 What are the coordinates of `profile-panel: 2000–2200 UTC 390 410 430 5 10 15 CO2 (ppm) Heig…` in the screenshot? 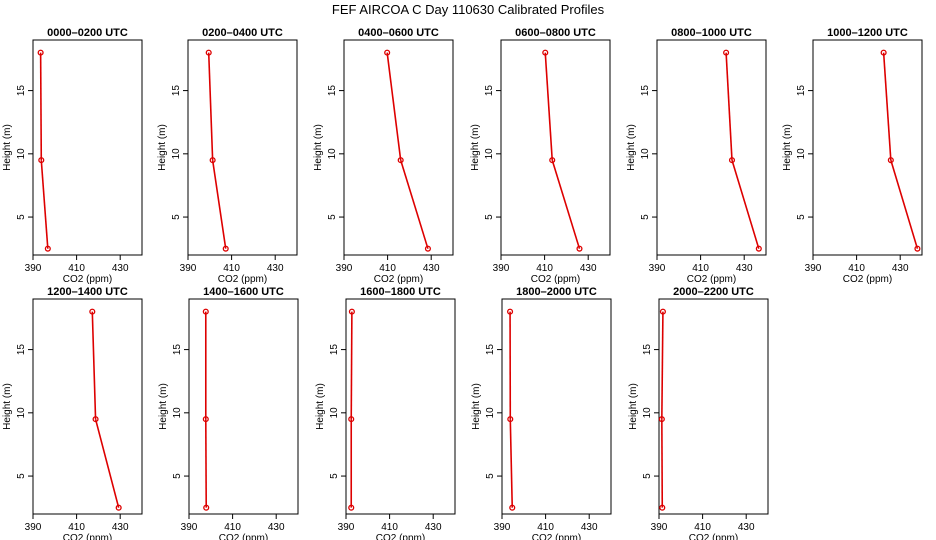 It's located at (698, 413).